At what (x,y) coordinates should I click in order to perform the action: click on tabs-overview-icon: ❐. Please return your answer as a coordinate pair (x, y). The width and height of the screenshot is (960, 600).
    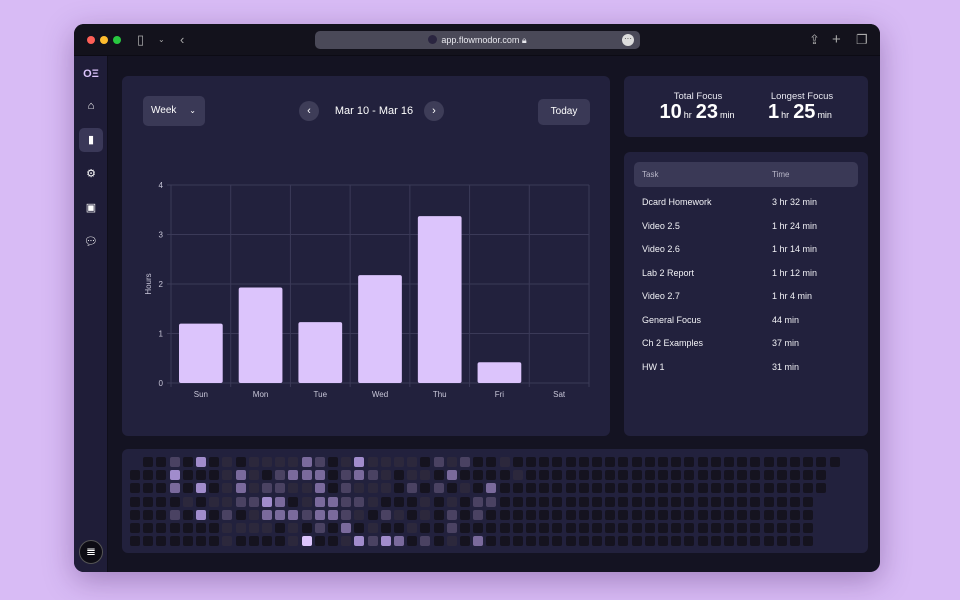
    Looking at the image, I should click on (862, 39).